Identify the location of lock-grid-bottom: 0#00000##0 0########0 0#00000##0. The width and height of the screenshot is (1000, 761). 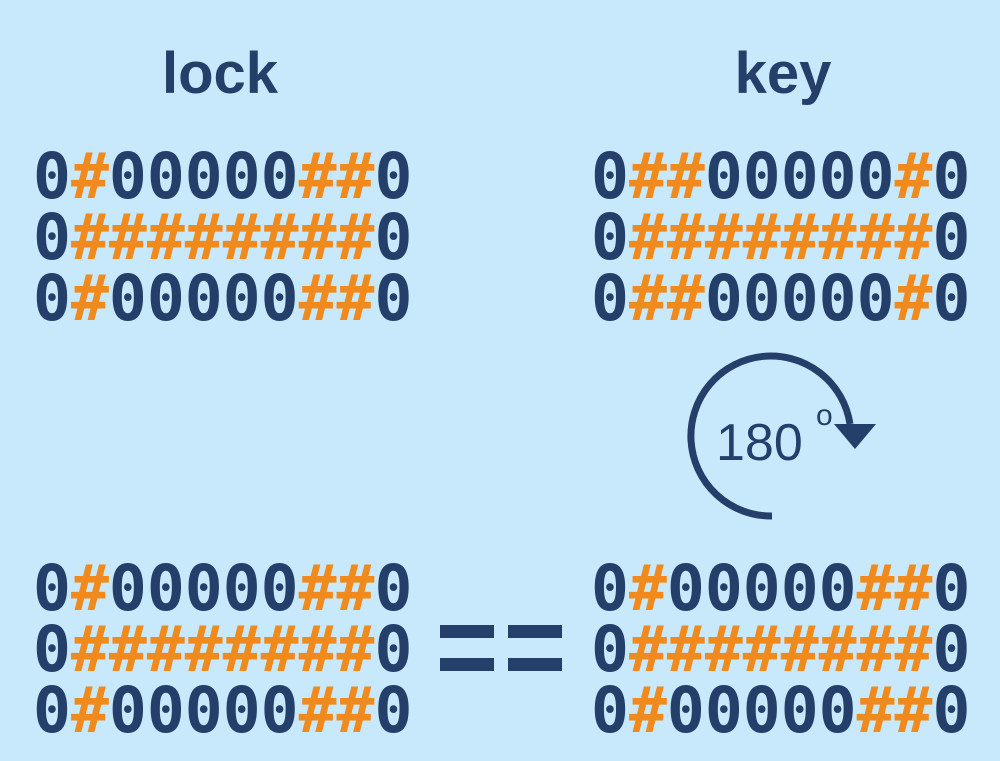
(222, 649).